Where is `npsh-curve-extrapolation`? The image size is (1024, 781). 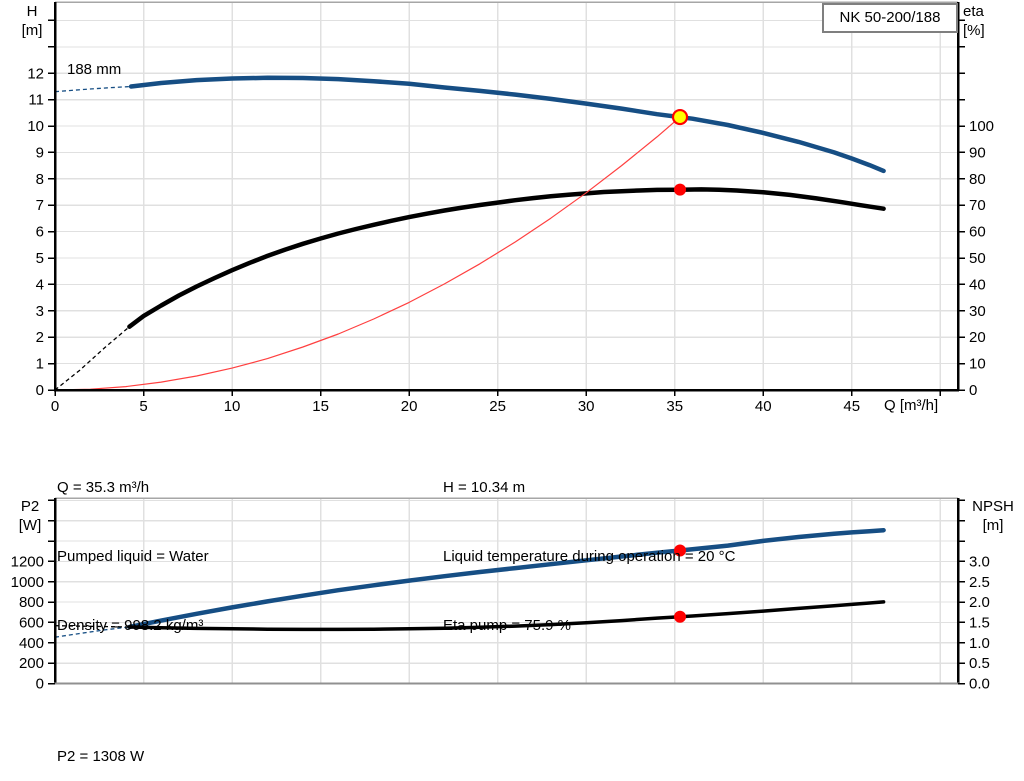 npsh-curve-extrapolation is located at coordinates (92, 626).